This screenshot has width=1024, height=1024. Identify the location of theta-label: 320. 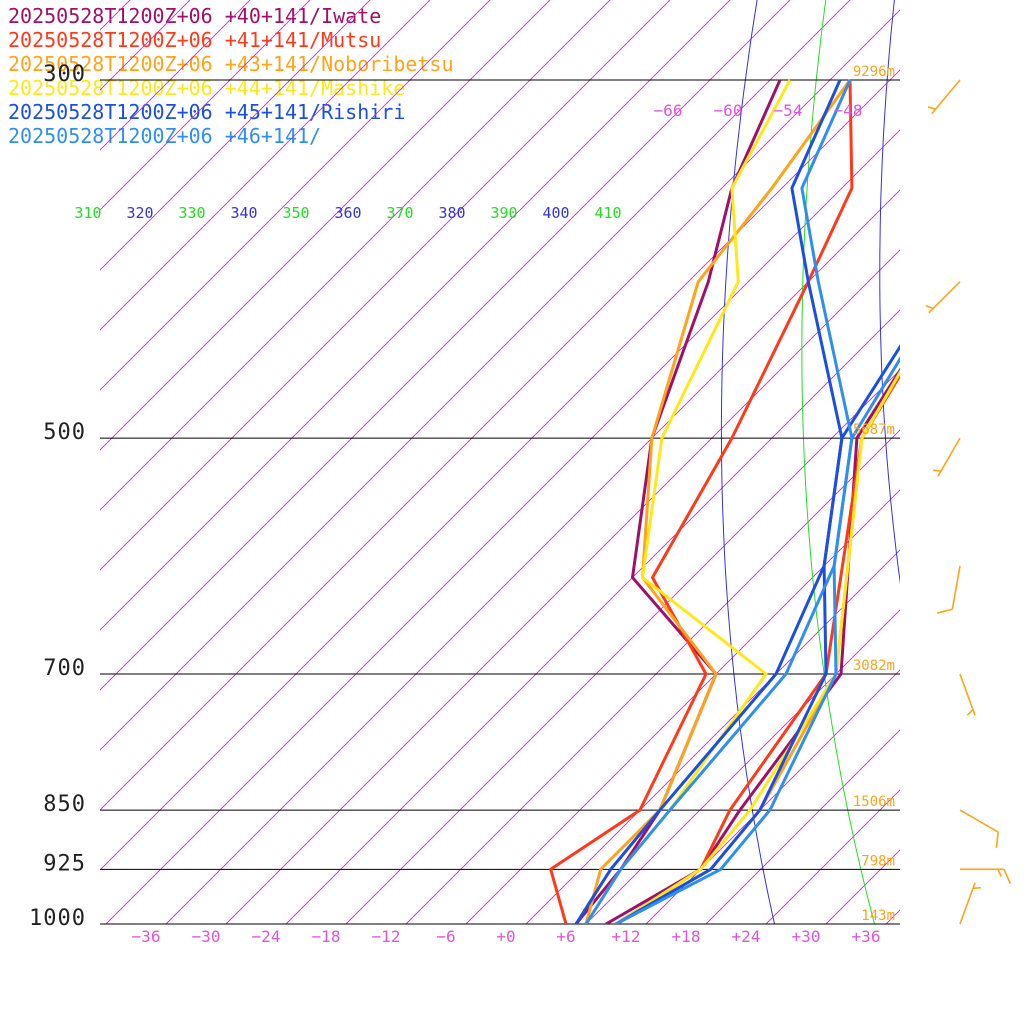
(139, 213).